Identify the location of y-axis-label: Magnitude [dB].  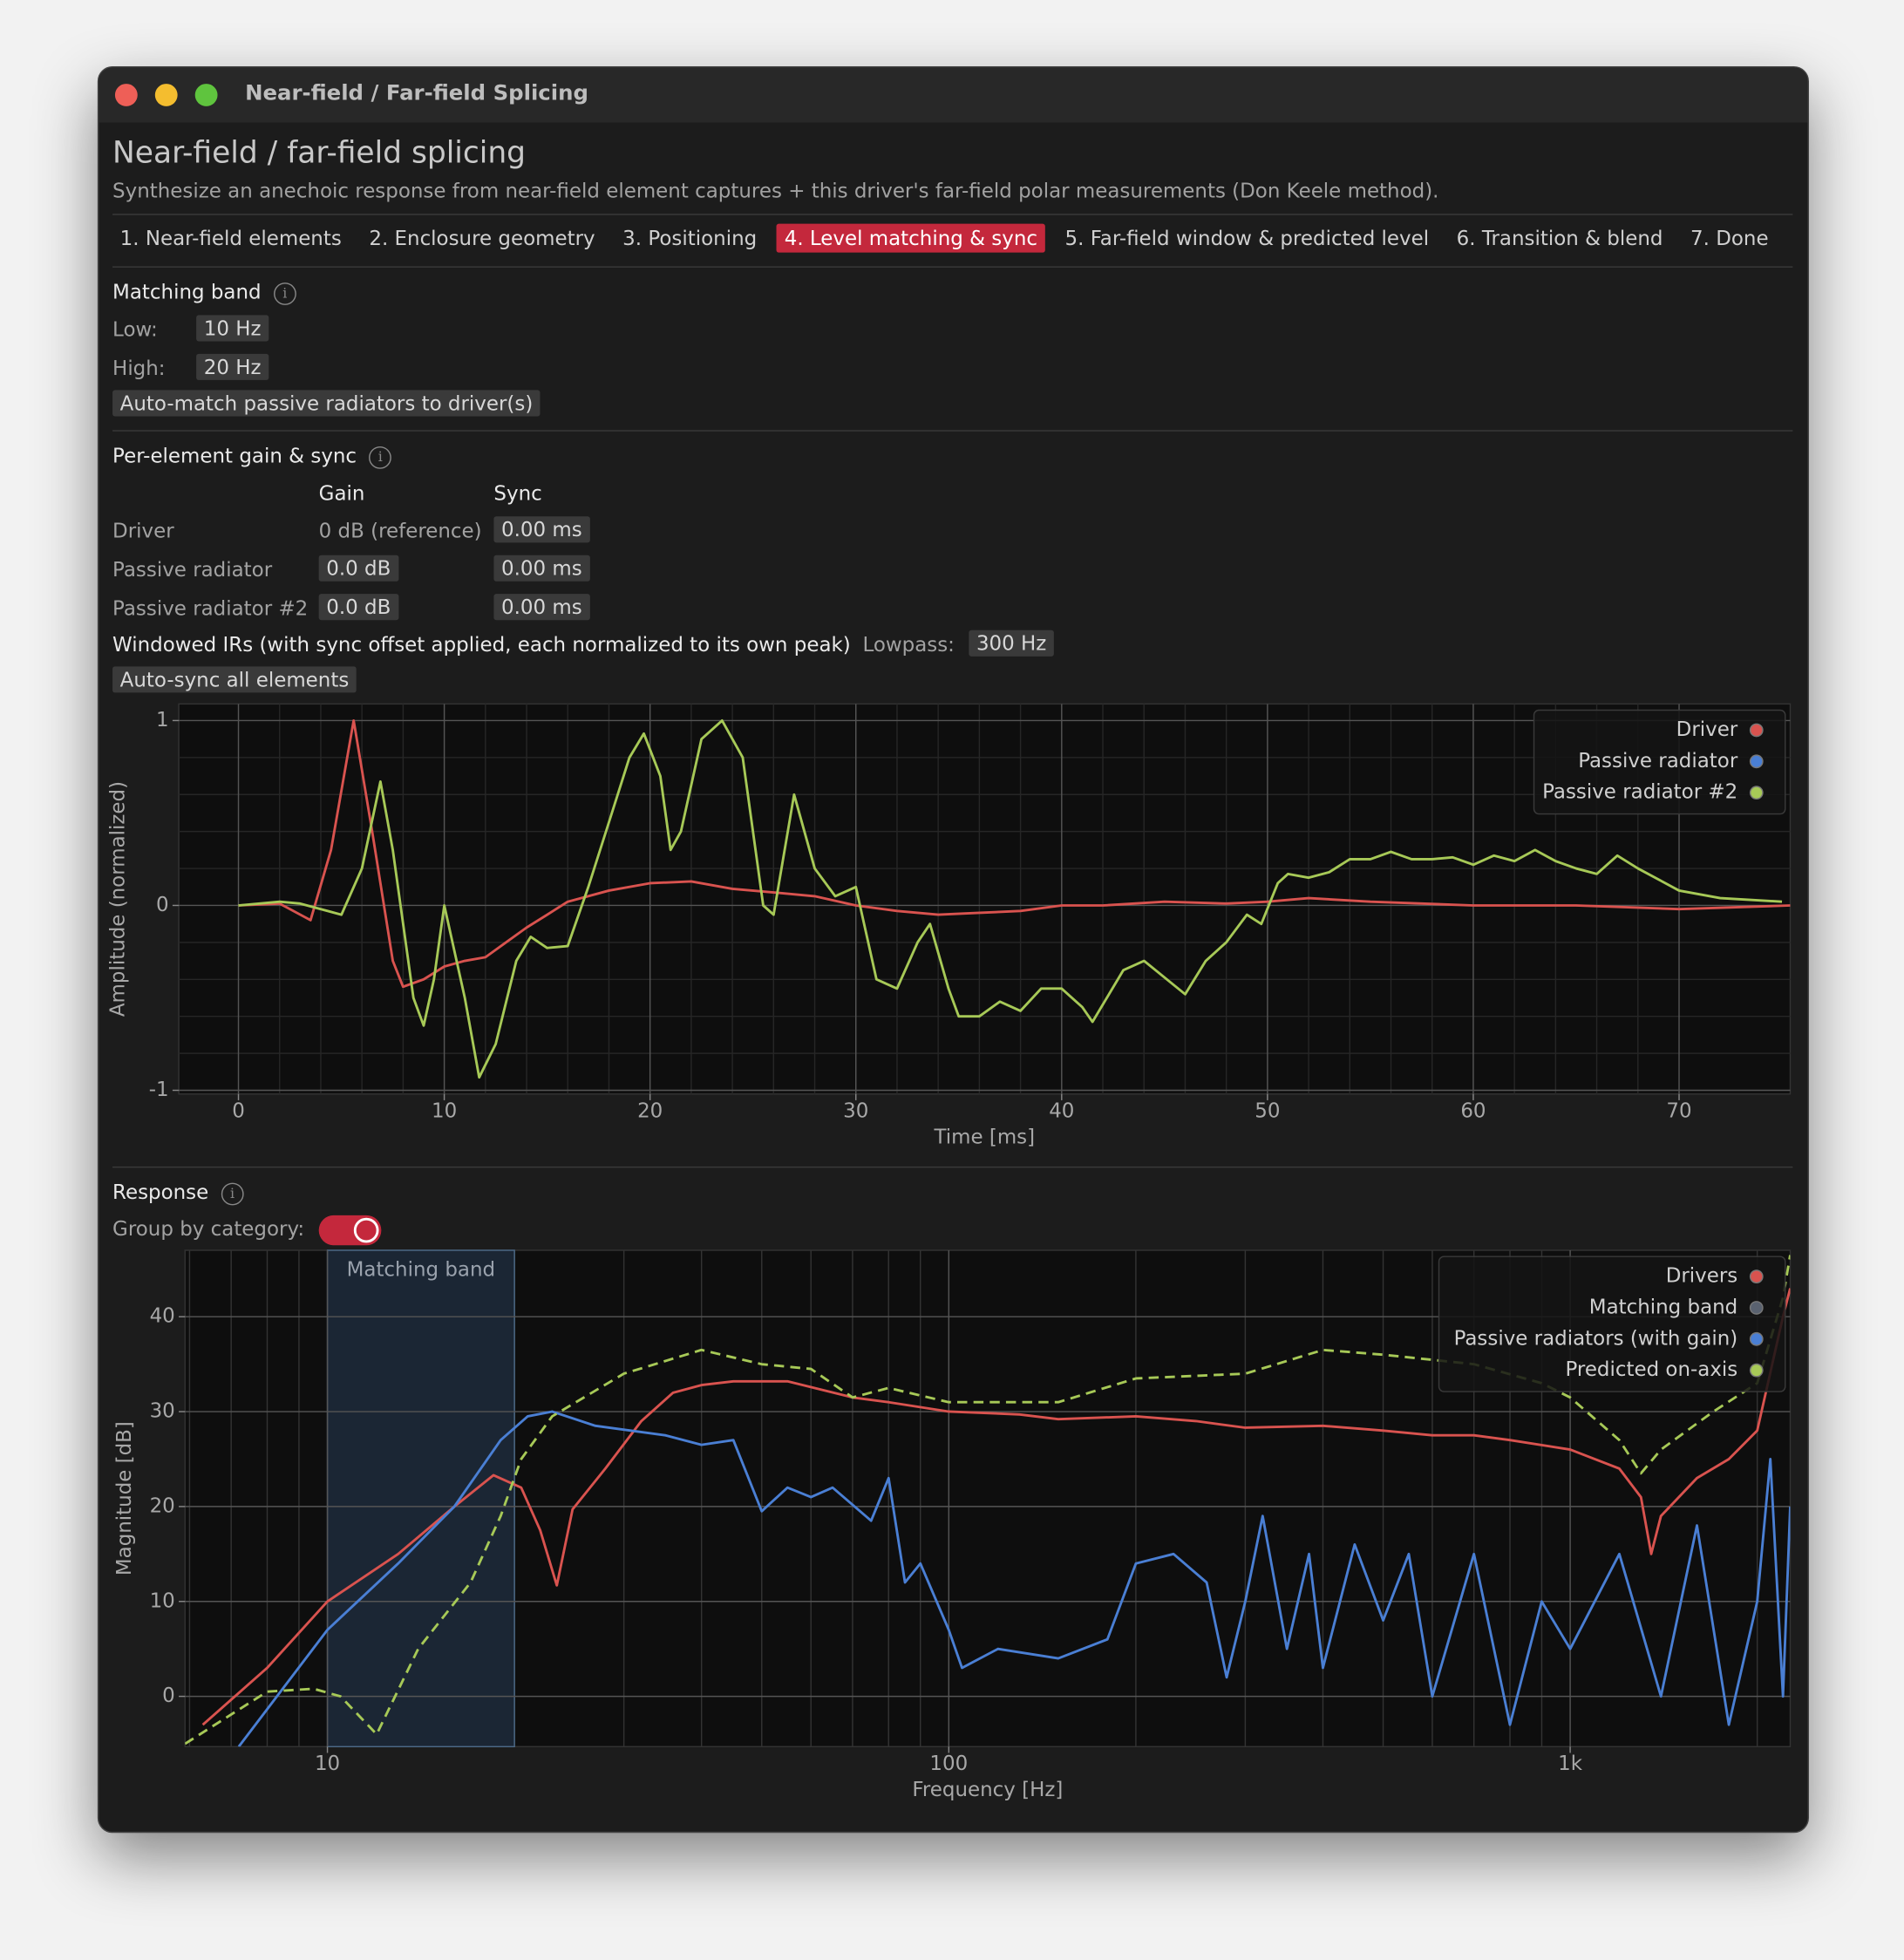
(124, 1498).